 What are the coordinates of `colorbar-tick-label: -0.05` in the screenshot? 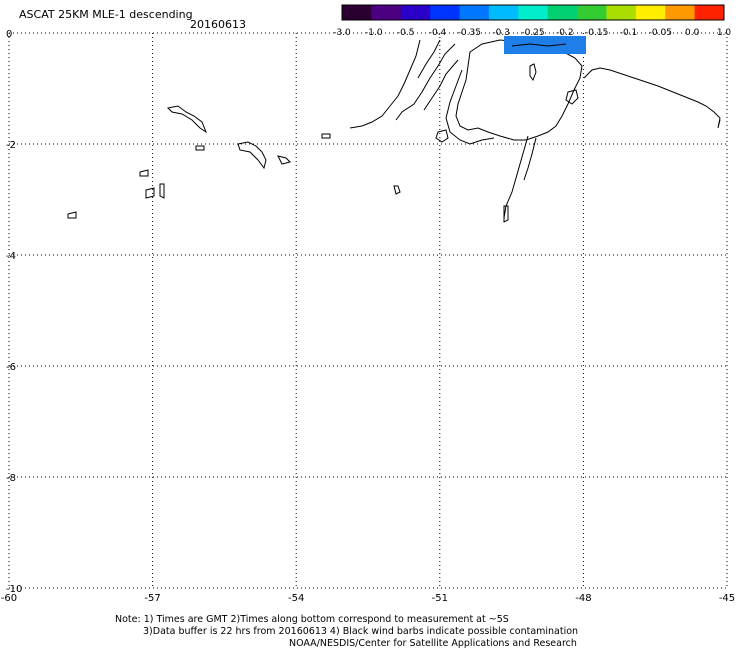 It's located at (660, 33).